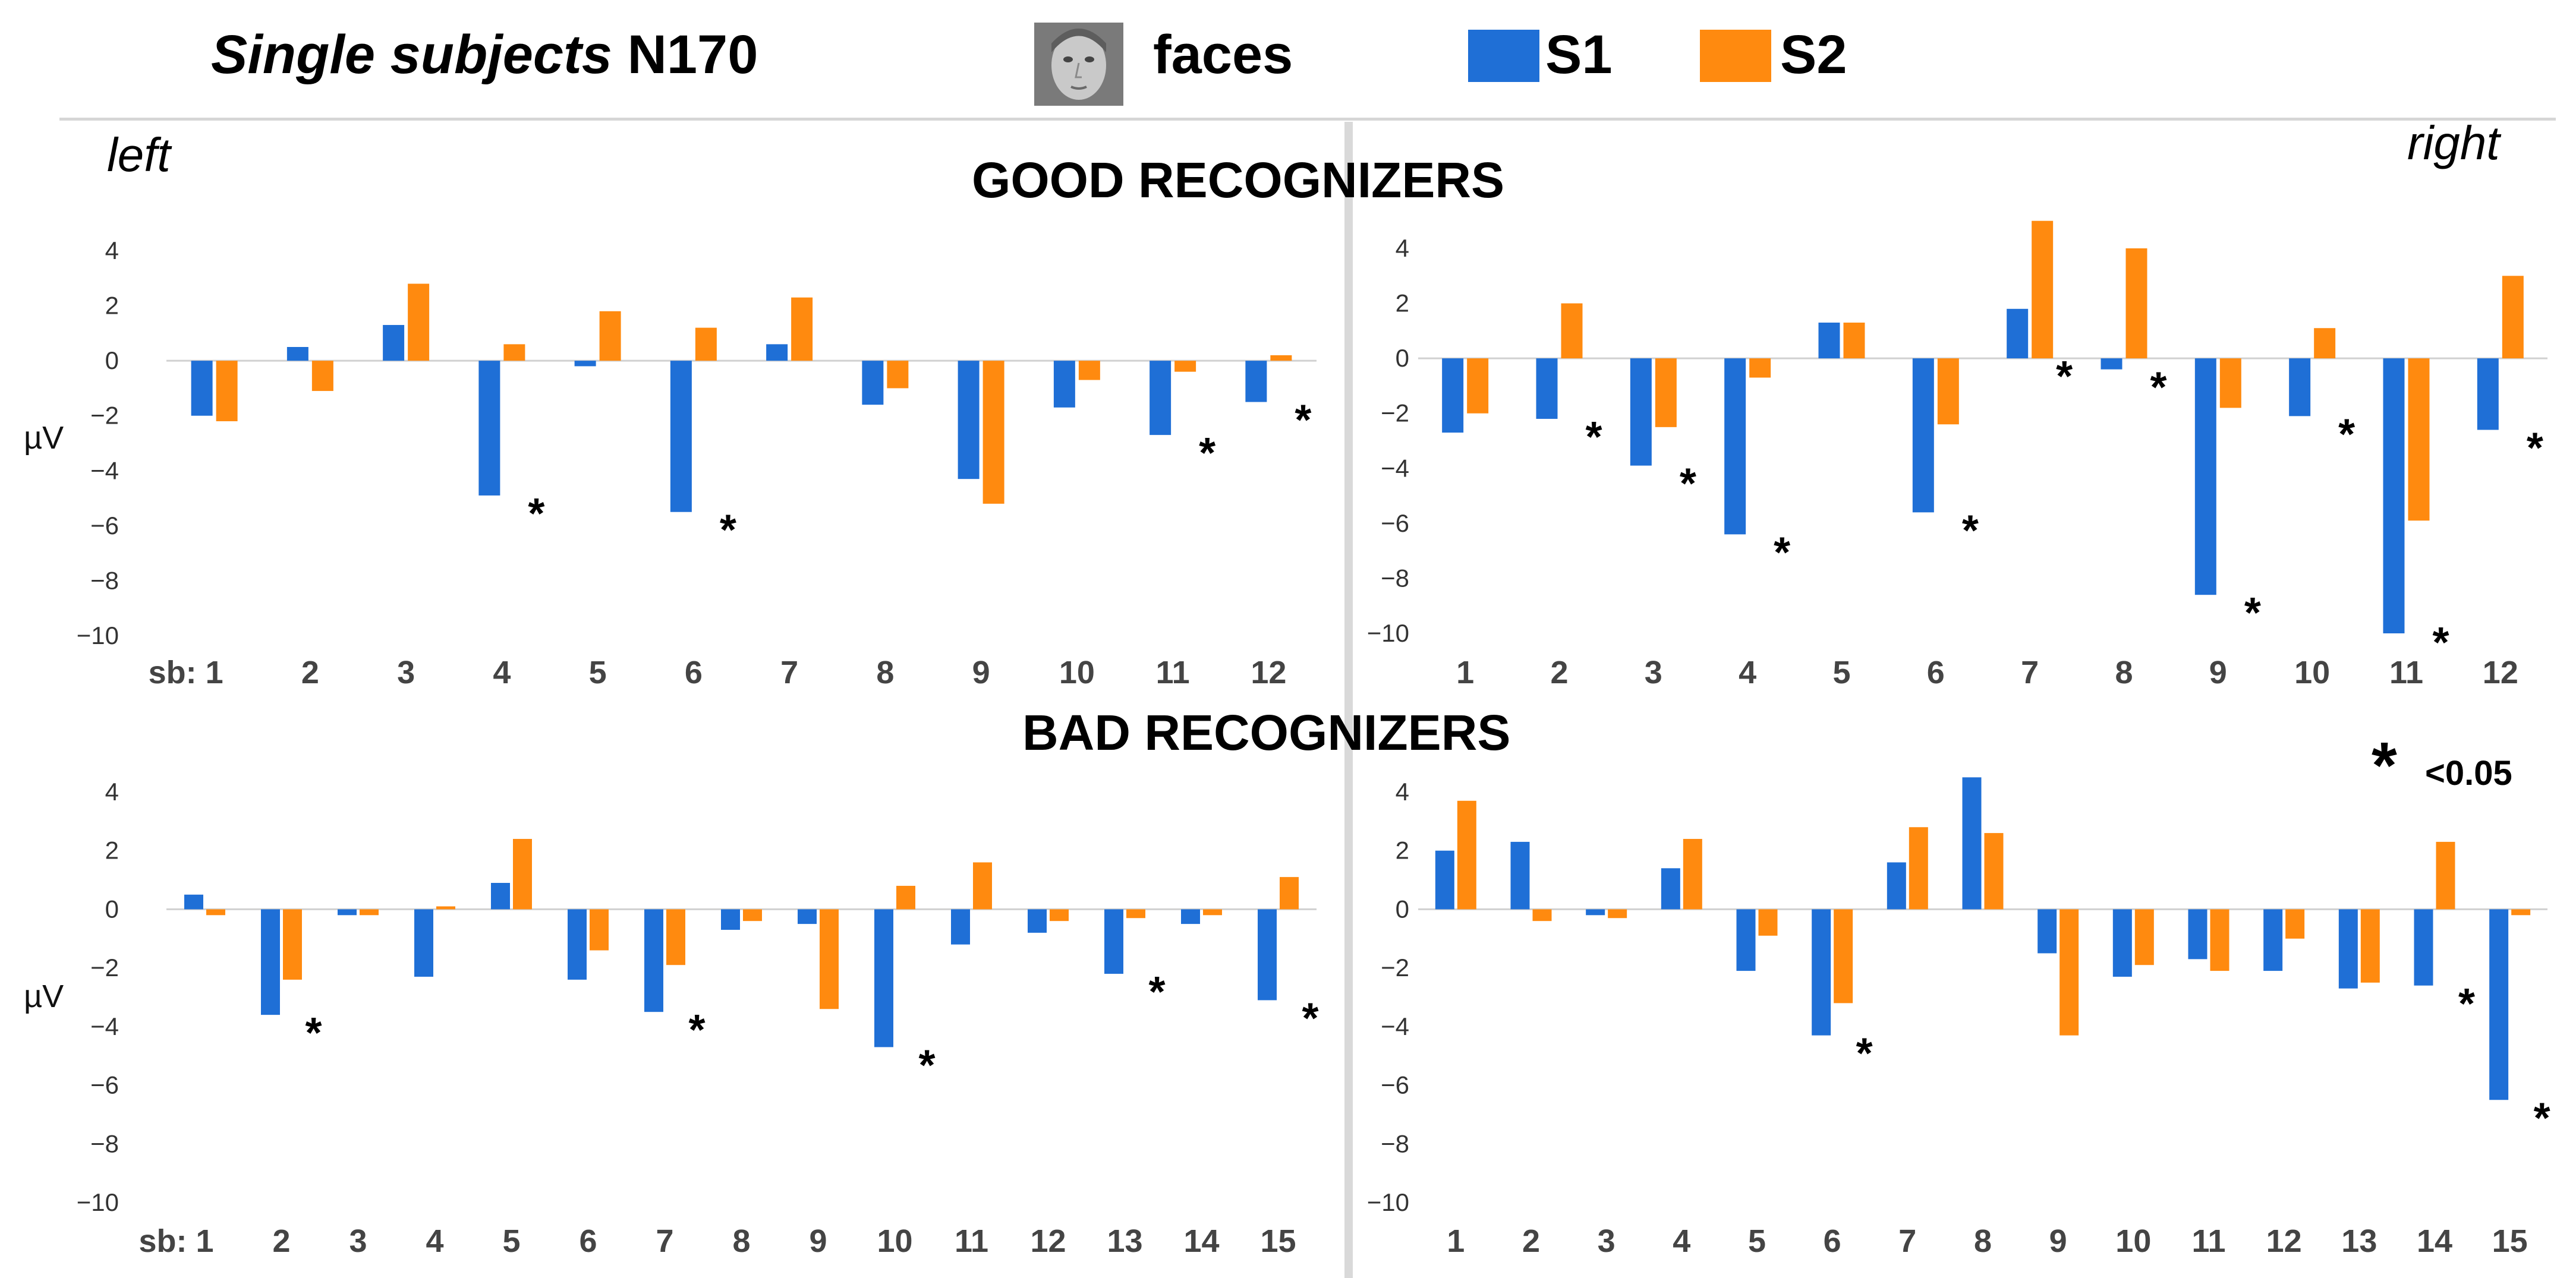 This screenshot has height=1278, width=2576. What do you see at coordinates (1936, 672) in the screenshot?
I see `category-label-sb6: 6` at bounding box center [1936, 672].